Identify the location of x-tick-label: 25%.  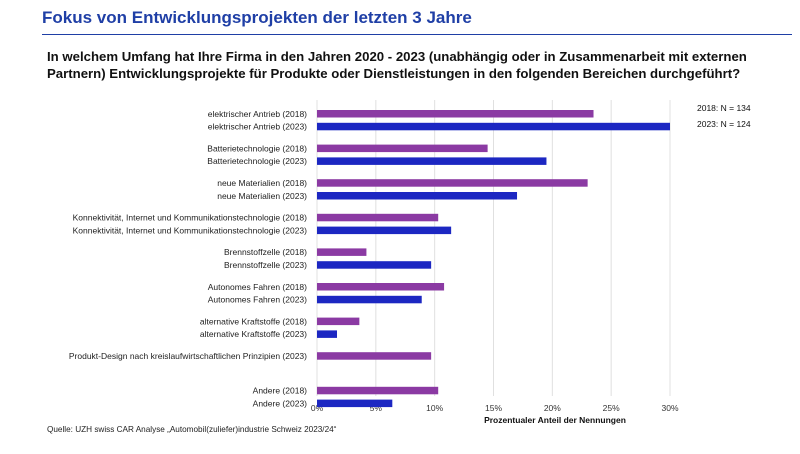
(611, 408).